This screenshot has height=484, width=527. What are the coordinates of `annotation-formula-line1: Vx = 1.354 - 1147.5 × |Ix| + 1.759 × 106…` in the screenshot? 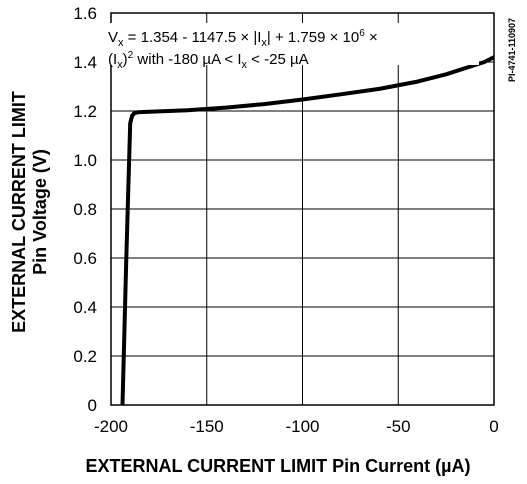 It's located at (243, 38).